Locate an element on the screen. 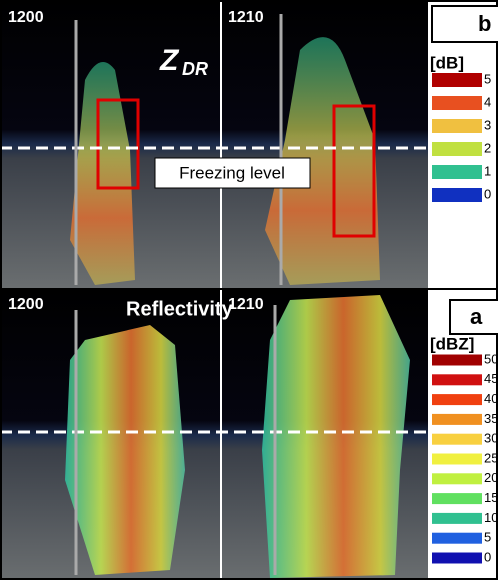 The width and height of the screenshot is (498, 580). legend-label: 3 is located at coordinates (487, 124).